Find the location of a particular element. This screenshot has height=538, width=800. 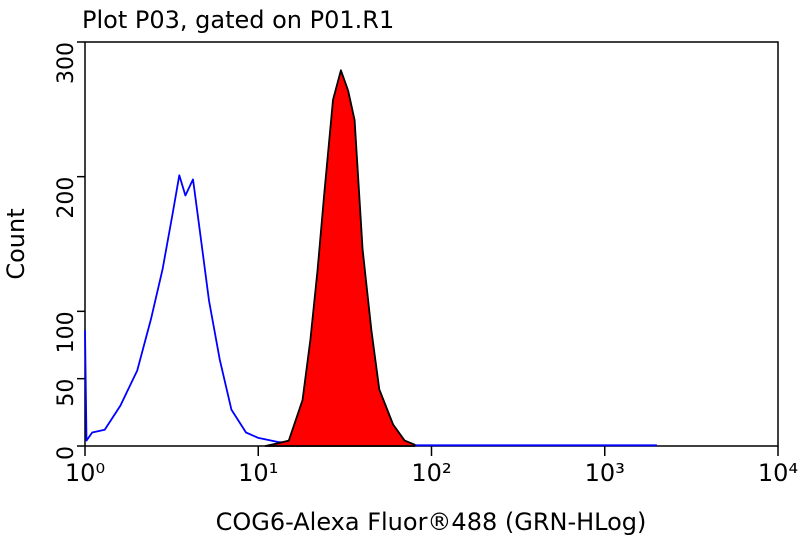

y-tick-label: 50 is located at coordinates (66, 393).